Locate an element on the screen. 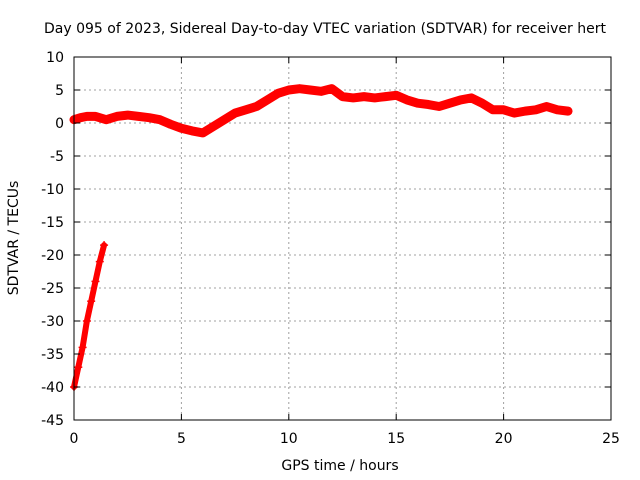  y-tick-label: 10 is located at coordinates (55, 58).